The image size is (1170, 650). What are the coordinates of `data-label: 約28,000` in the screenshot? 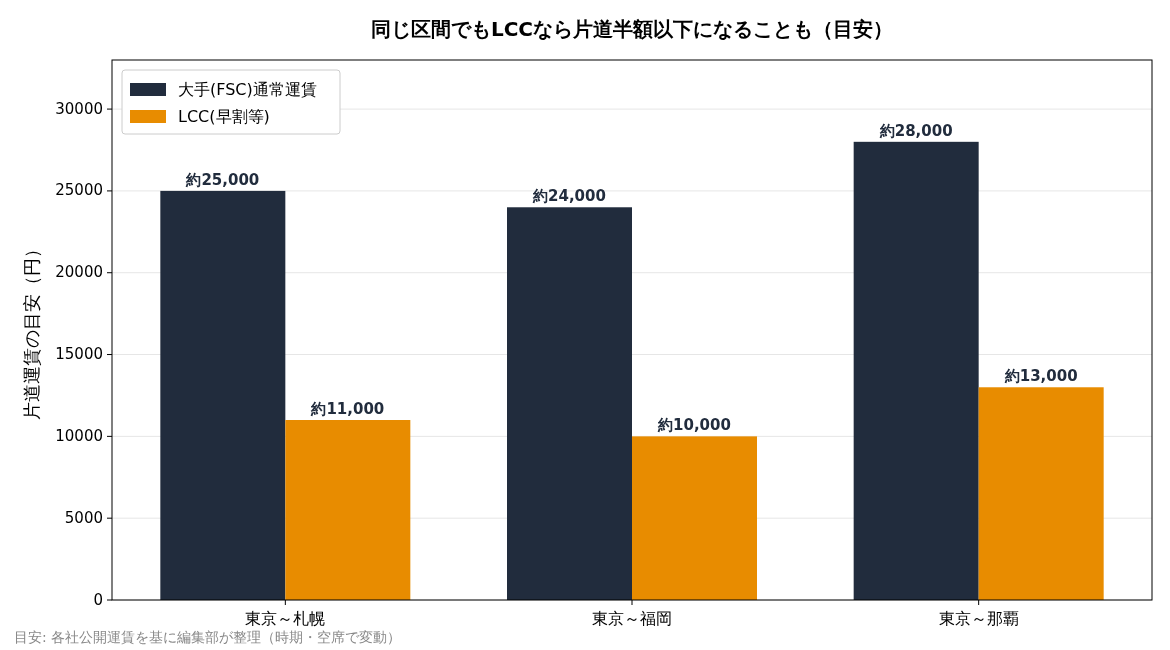 It's located at (915, 130).